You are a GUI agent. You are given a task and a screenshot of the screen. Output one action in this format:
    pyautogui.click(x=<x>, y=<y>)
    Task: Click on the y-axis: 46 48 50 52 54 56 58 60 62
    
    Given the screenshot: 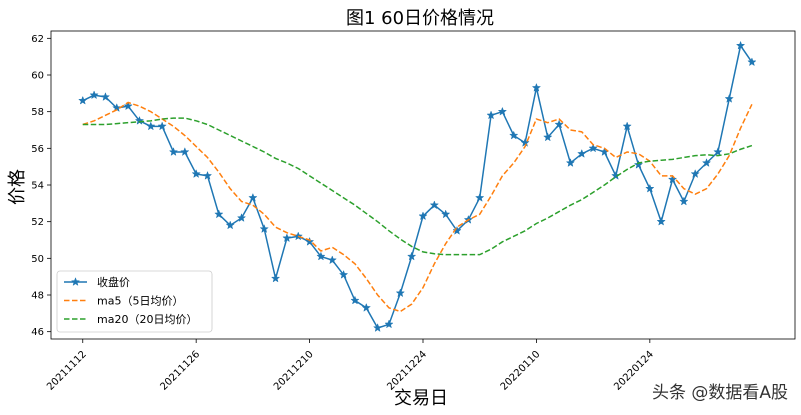 What is the action you would take?
    pyautogui.click(x=41, y=186)
    